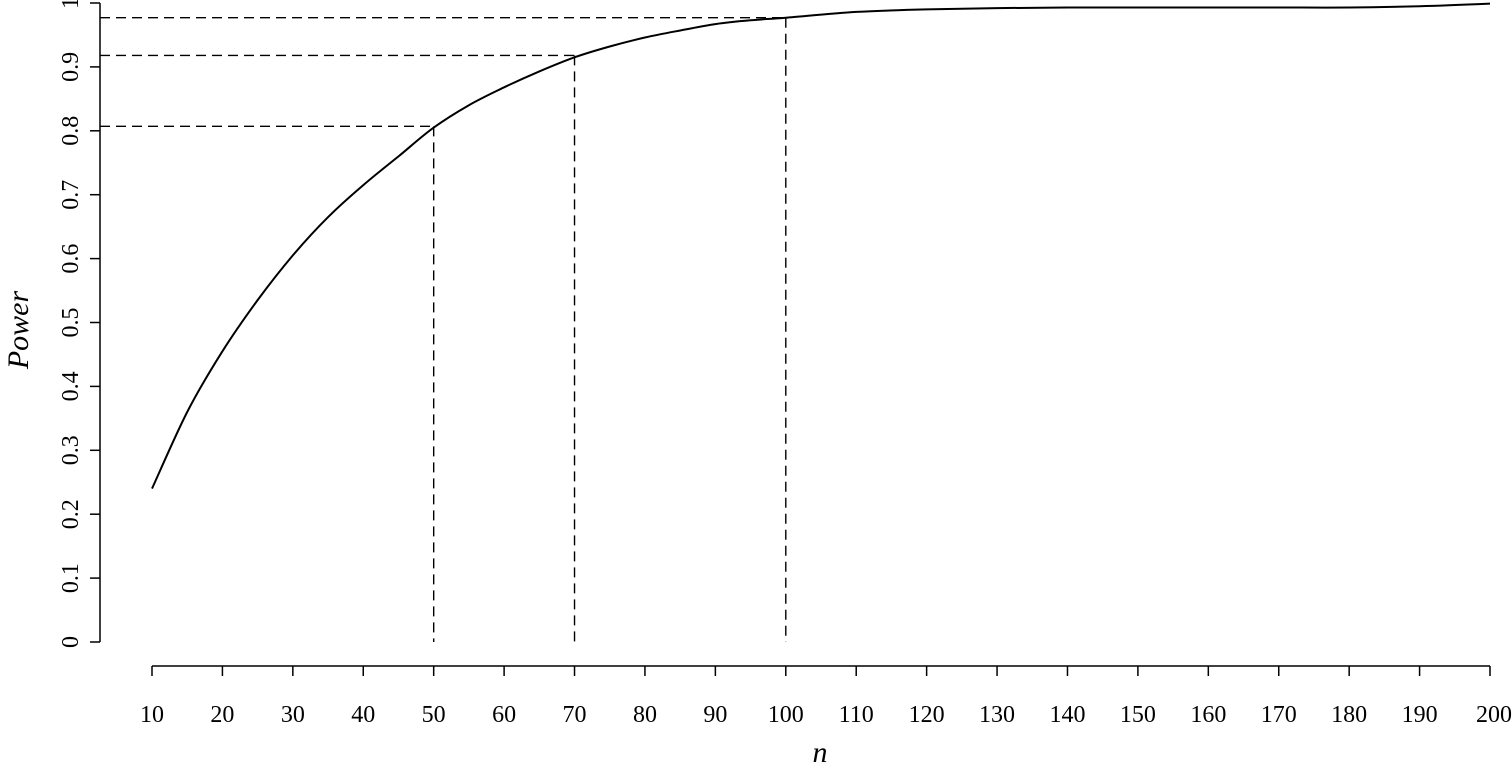  I want to click on x-tick-label: 80, so click(645, 715).